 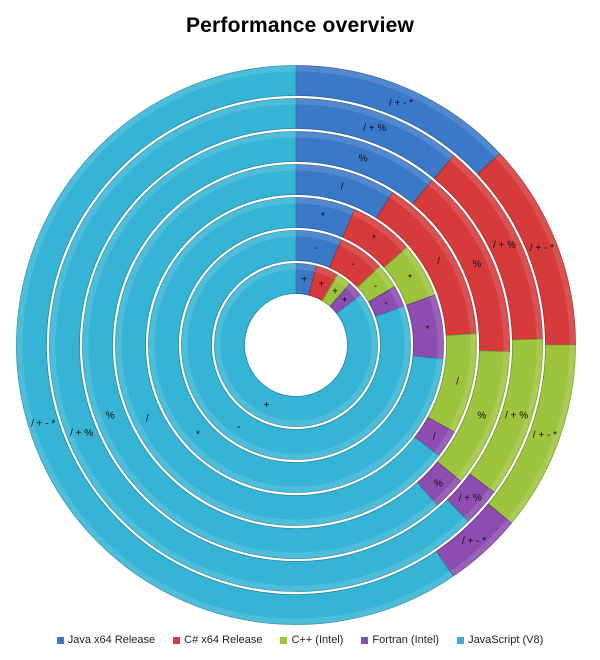 I want to click on legend-item: Java x64 Release, so click(x=106, y=640).